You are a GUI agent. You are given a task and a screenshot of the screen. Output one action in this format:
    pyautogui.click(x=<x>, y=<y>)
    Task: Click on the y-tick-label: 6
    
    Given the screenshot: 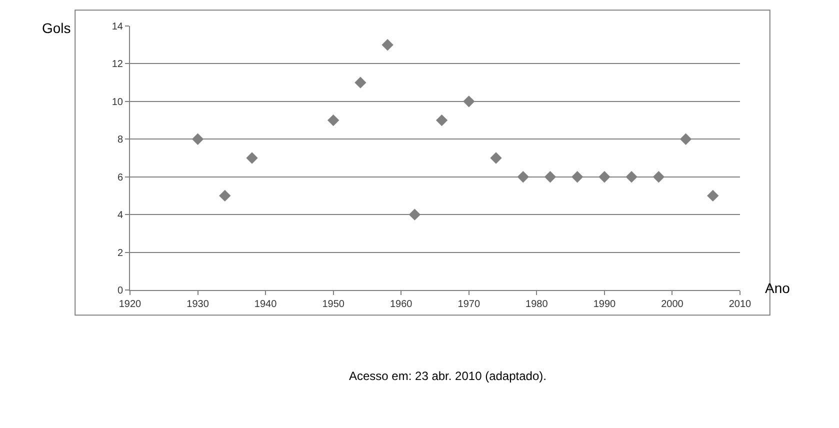 What is the action you would take?
    pyautogui.click(x=120, y=178)
    